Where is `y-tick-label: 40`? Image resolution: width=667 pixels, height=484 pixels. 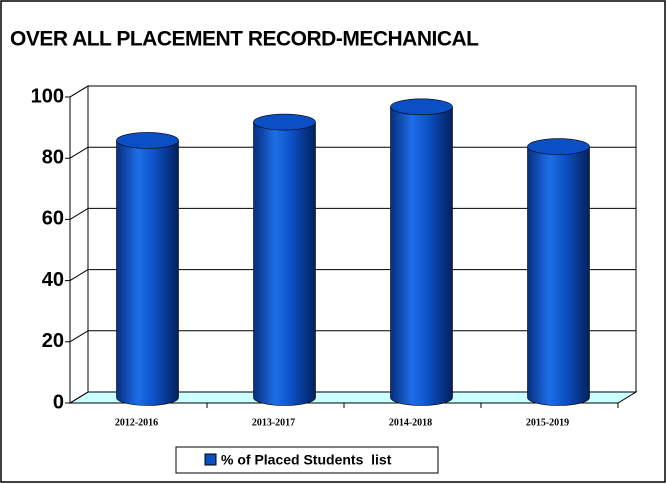 y-tick-label: 40 is located at coordinates (53, 280).